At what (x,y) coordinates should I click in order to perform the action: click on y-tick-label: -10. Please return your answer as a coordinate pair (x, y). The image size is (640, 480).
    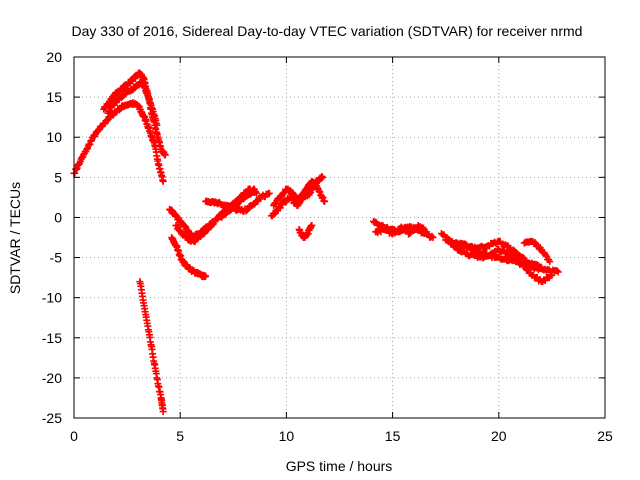
    Looking at the image, I should click on (52, 298).